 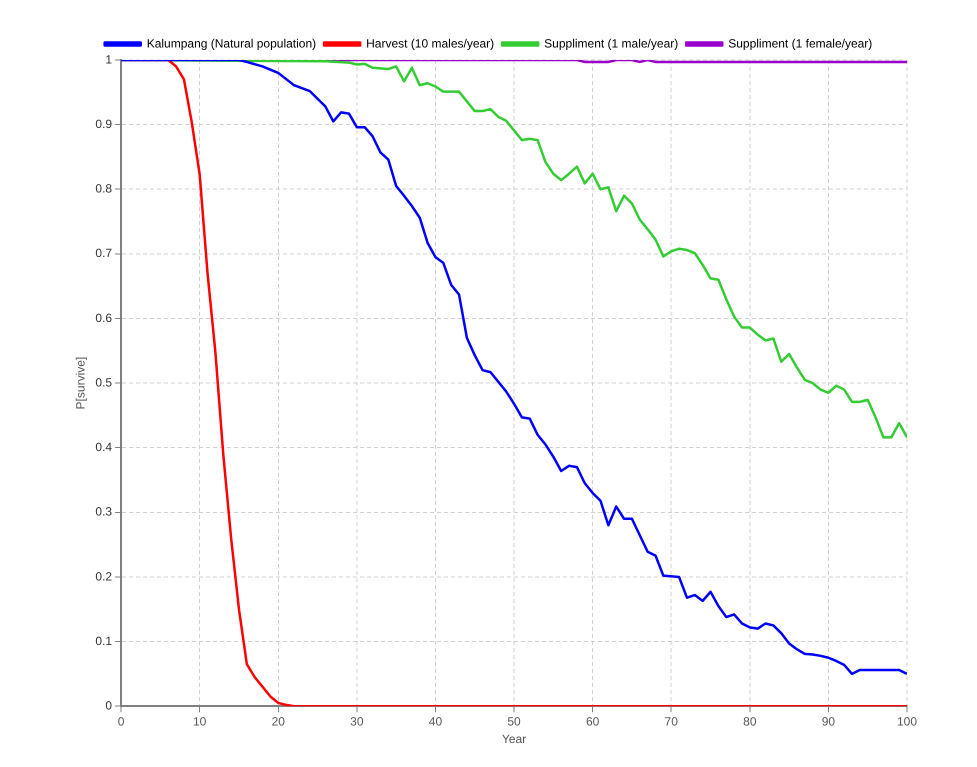 I want to click on y-tick-label: 0.8, so click(x=103, y=189).